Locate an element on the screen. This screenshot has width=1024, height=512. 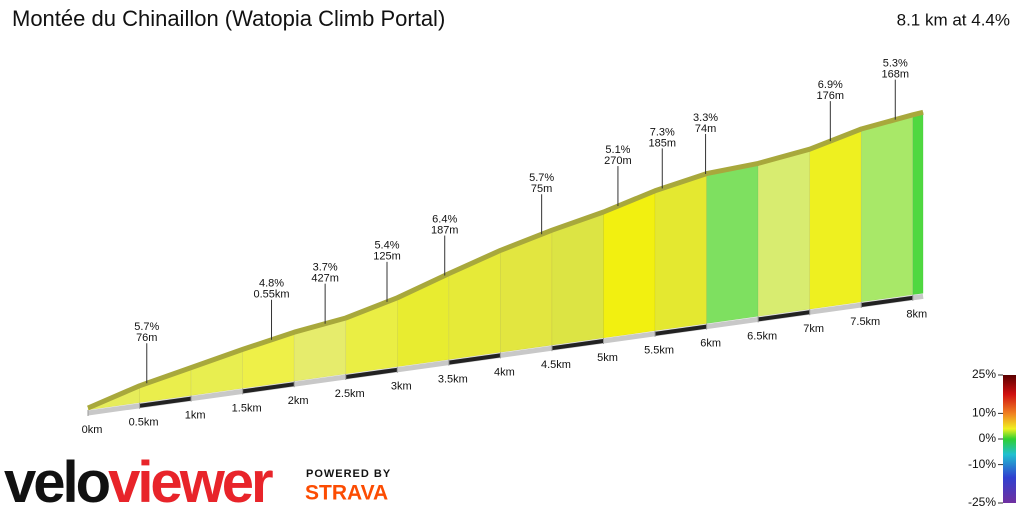
powered-by: POWERED BY is located at coordinates (348, 474).